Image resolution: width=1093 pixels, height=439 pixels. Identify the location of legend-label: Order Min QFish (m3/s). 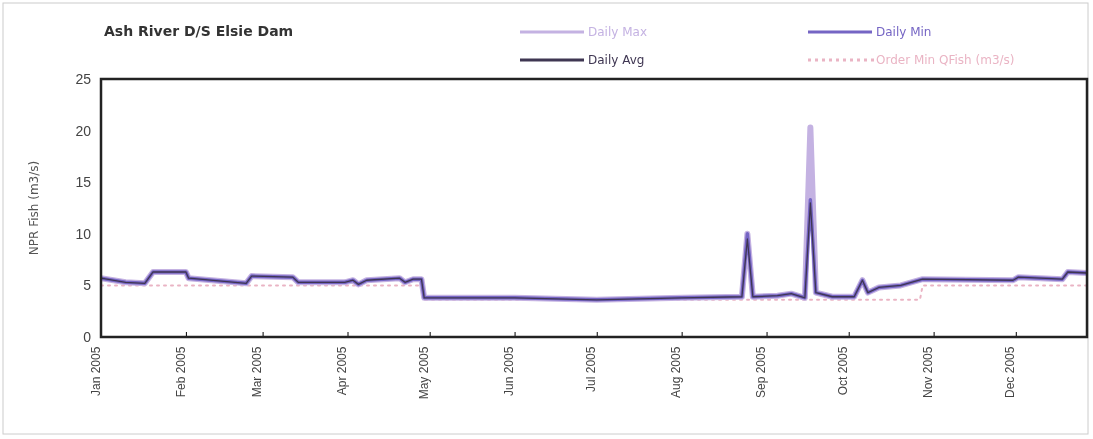
(945, 60).